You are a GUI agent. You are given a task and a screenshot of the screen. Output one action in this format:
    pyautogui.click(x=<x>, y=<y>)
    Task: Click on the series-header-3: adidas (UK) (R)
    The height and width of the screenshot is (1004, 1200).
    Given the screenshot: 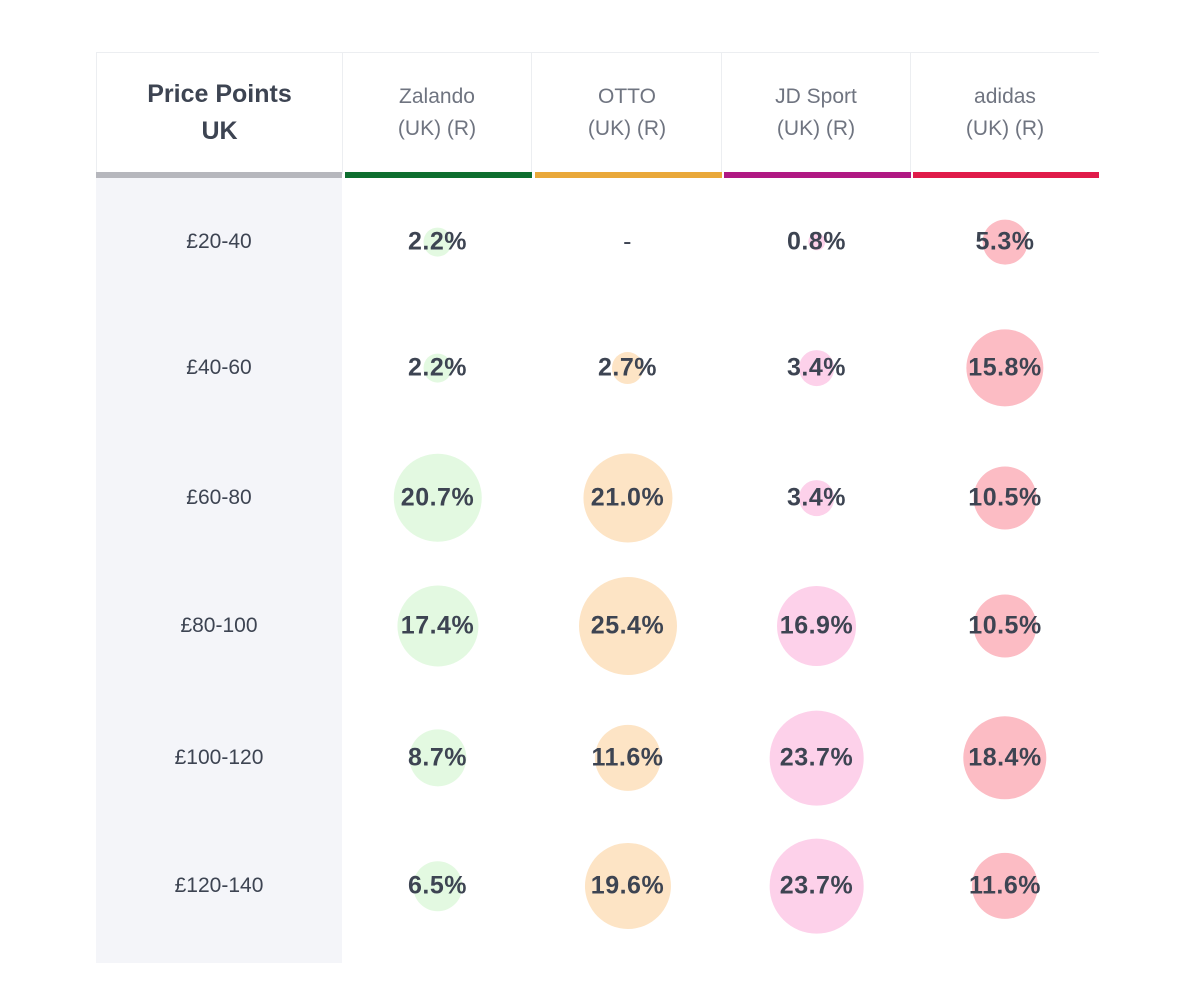 What is the action you would take?
    pyautogui.click(x=1005, y=113)
    